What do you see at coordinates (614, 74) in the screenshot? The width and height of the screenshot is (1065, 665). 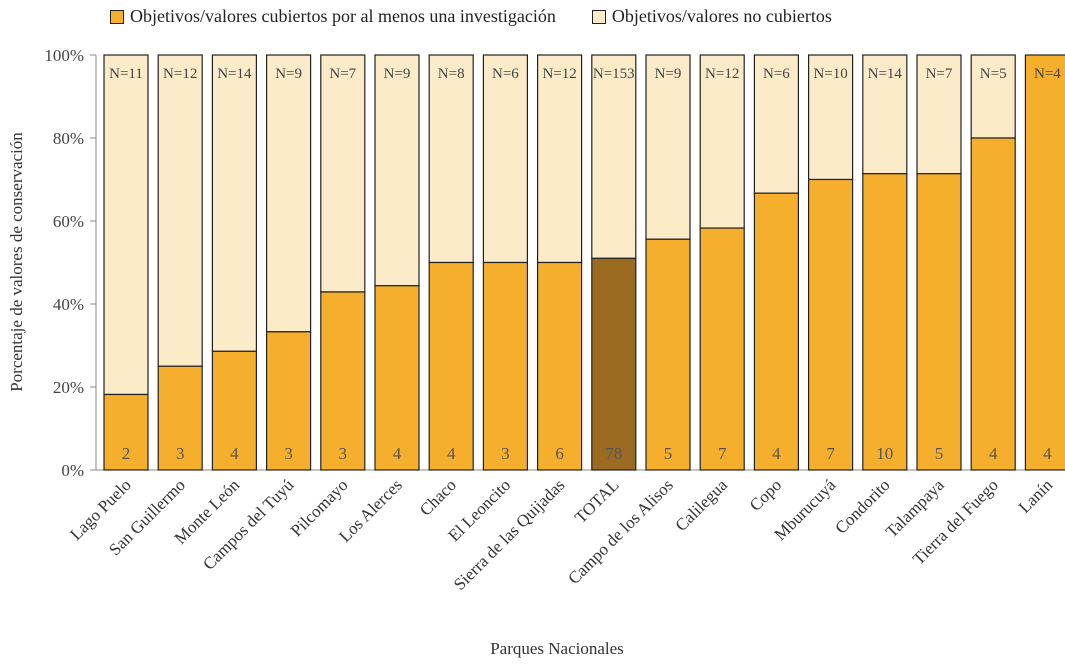 I see `bar-n-label: N=153` at bounding box center [614, 74].